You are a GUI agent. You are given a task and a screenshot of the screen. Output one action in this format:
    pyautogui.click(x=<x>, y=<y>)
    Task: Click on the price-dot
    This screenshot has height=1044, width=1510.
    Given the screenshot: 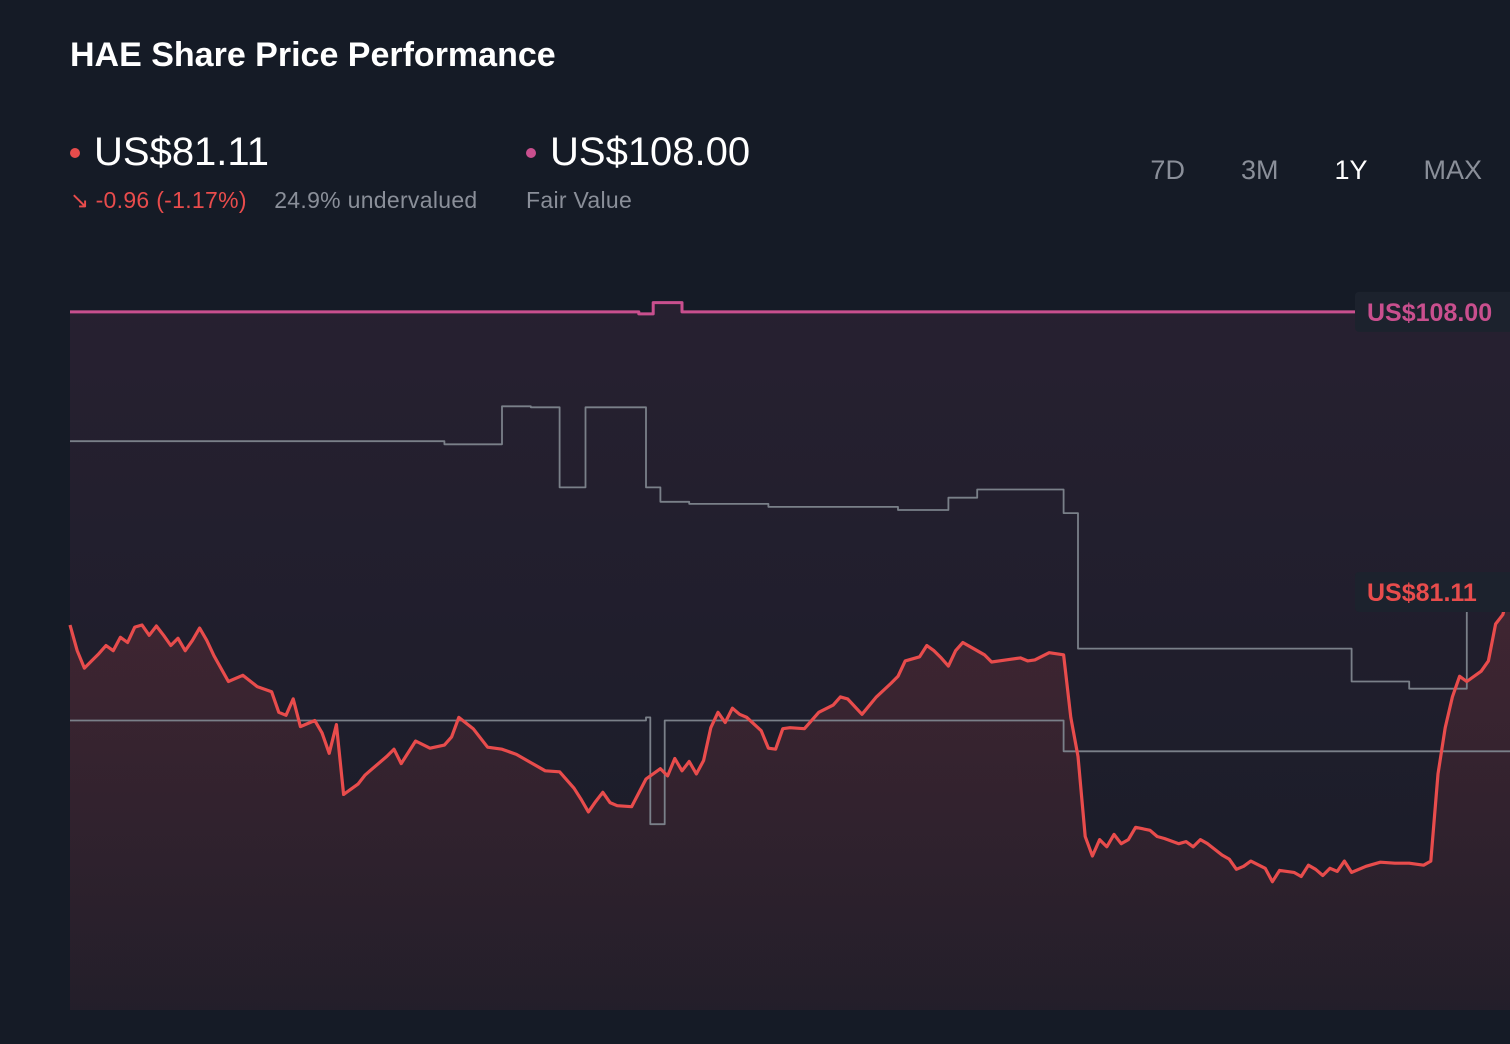 What is the action you would take?
    pyautogui.click(x=75, y=152)
    